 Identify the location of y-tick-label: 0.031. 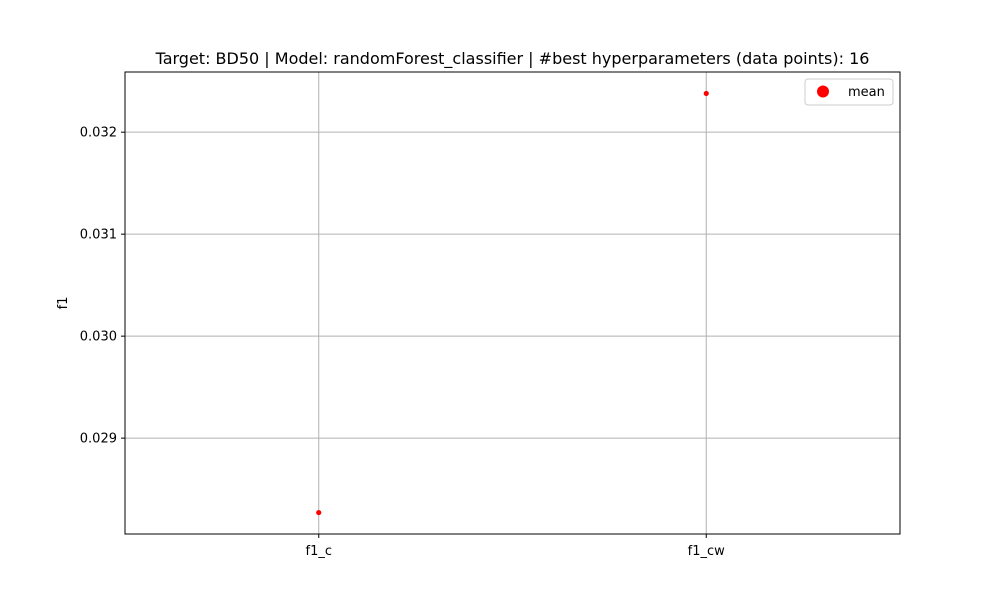
(98, 235).